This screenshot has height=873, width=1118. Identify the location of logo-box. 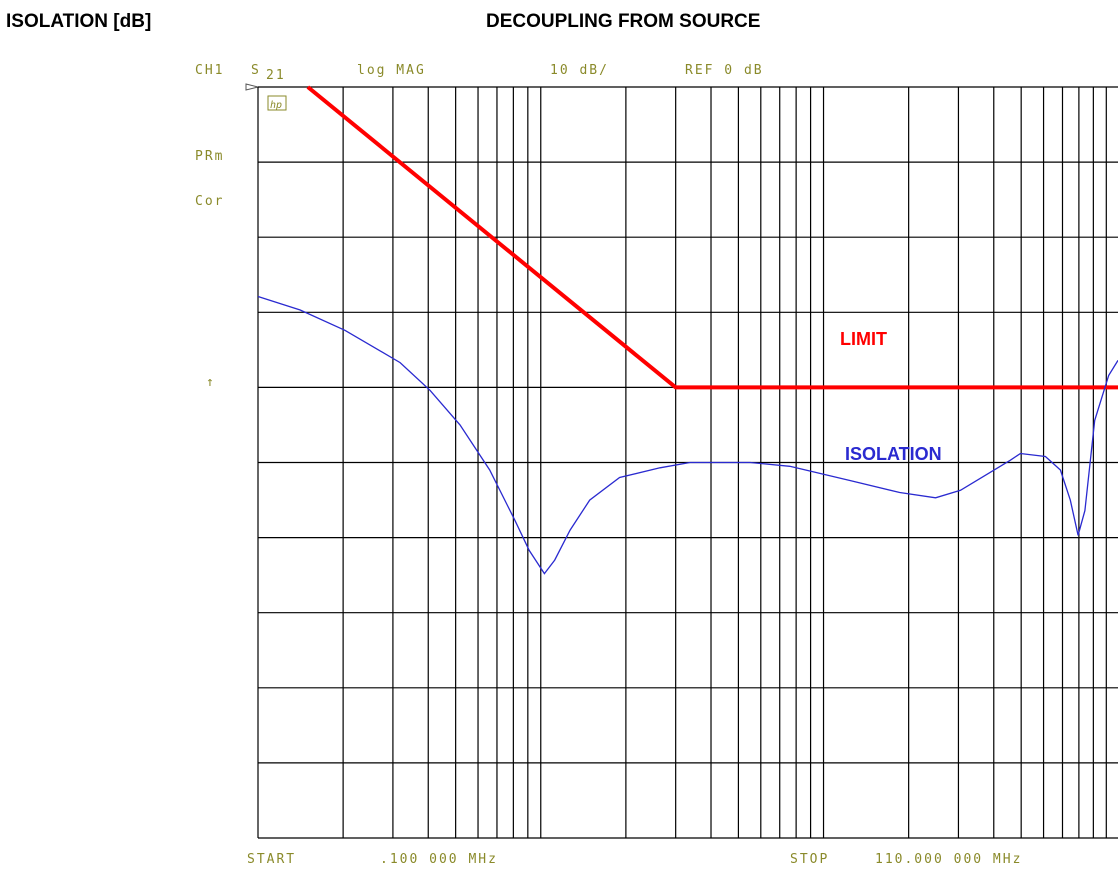
(277, 103).